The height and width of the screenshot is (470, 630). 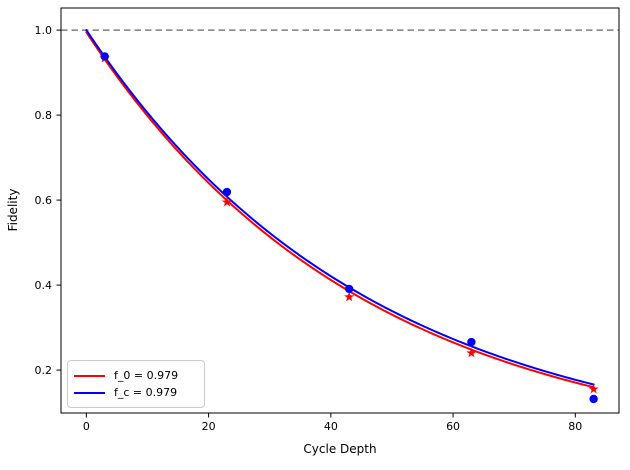 I want to click on y-tick-label: 0.6, so click(x=44, y=200).